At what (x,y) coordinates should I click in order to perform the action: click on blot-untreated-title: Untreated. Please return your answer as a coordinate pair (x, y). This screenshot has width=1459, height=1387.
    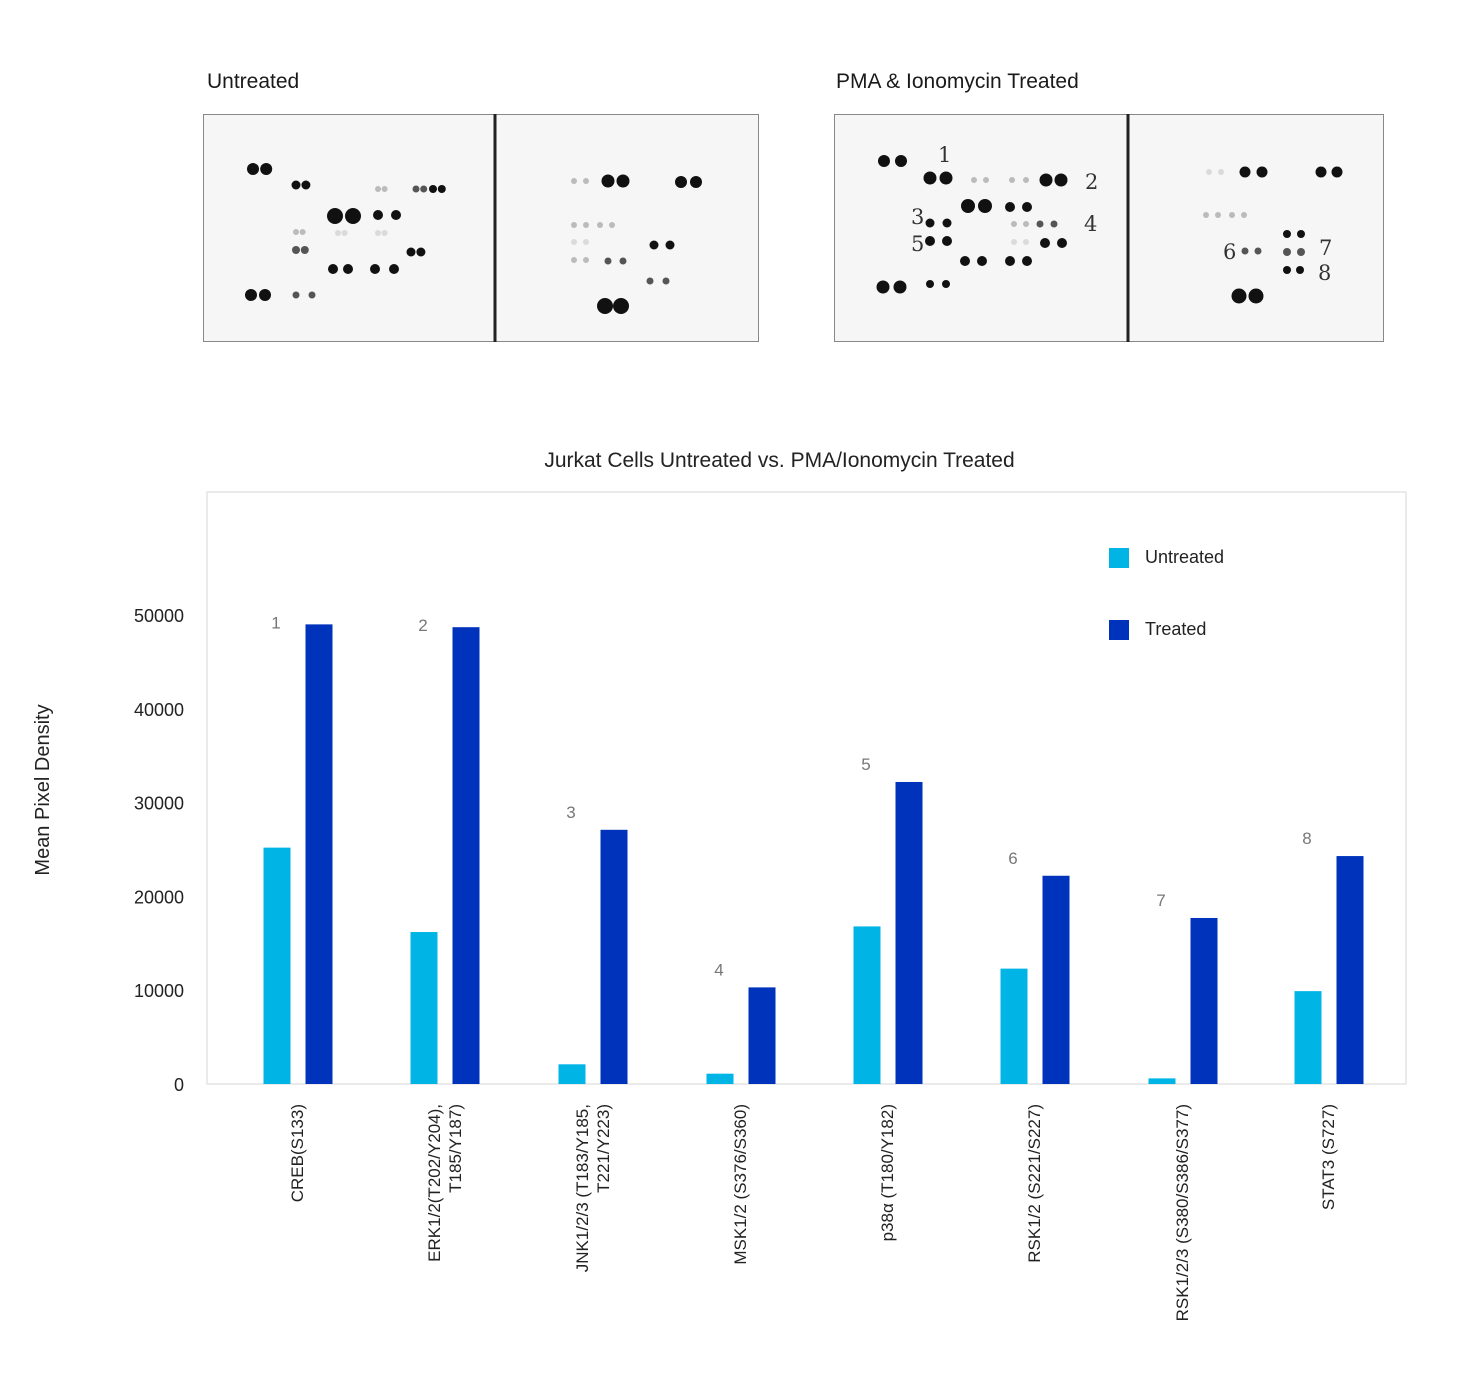
    Looking at the image, I should click on (253, 81).